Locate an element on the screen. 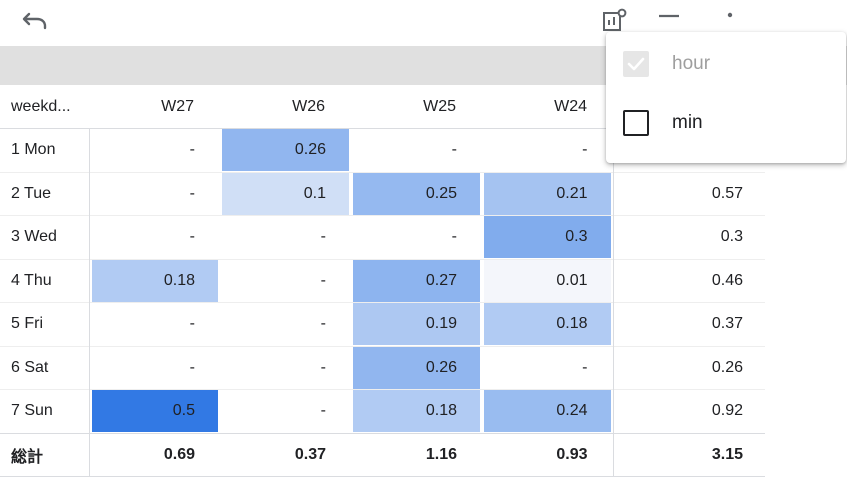  menu-button is located at coordinates (669, 23).